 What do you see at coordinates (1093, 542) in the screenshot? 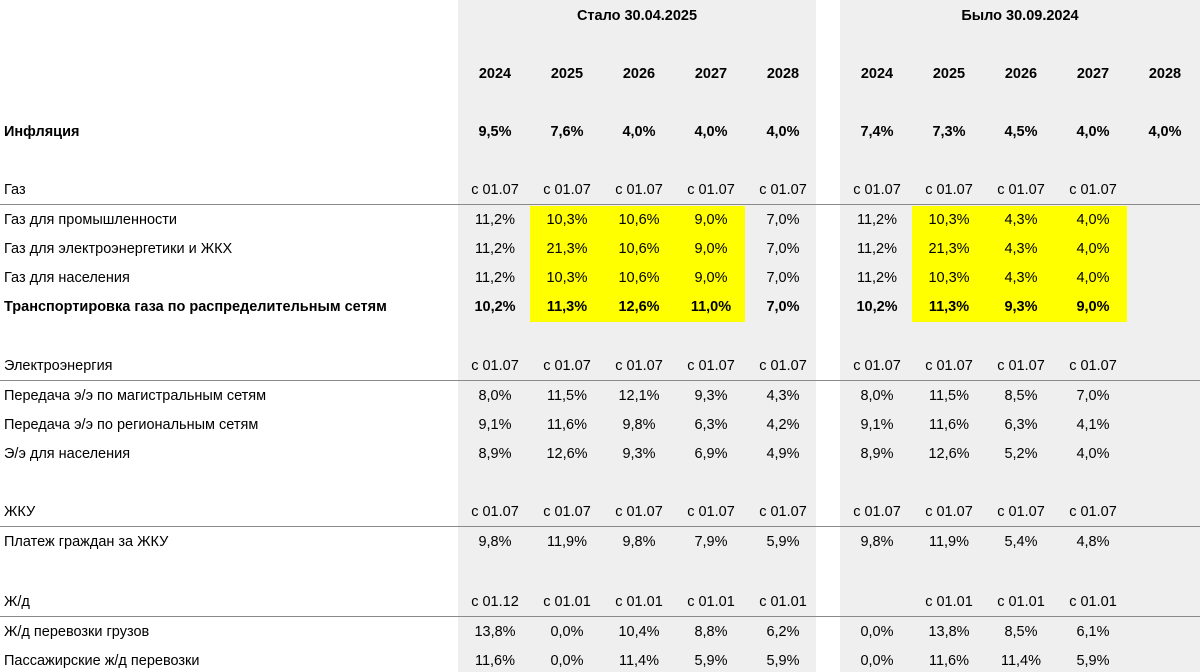
I see `table-row-old-cell: 4,8%` at bounding box center [1093, 542].